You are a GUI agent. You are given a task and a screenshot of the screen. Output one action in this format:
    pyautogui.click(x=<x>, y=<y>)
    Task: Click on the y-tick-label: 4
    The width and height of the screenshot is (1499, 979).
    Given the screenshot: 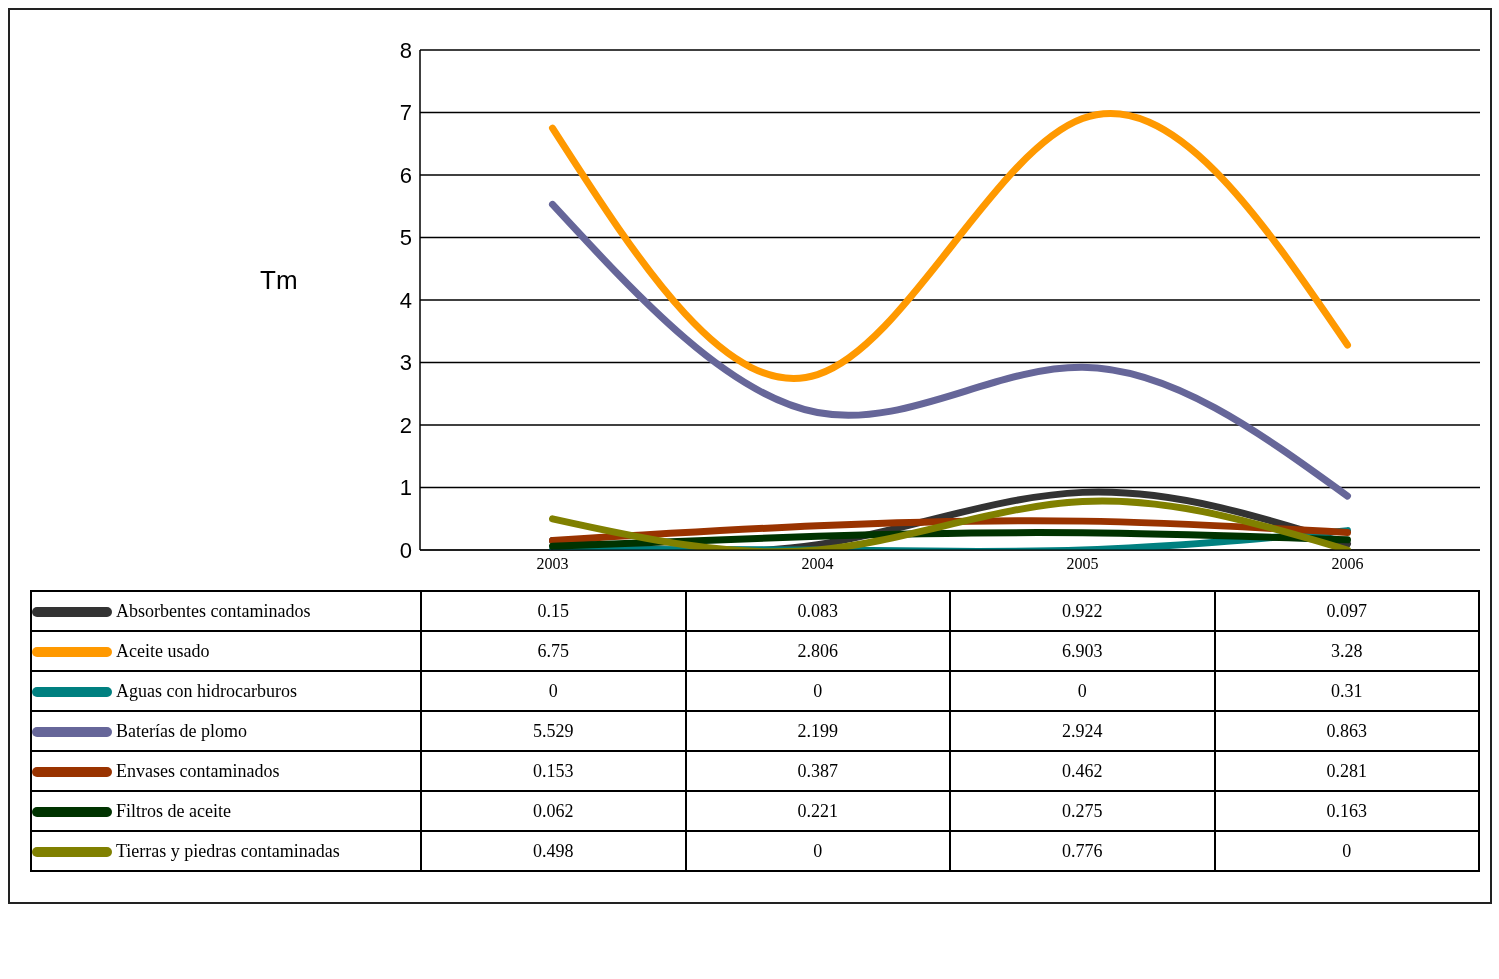 What is the action you would take?
    pyautogui.click(x=405, y=300)
    